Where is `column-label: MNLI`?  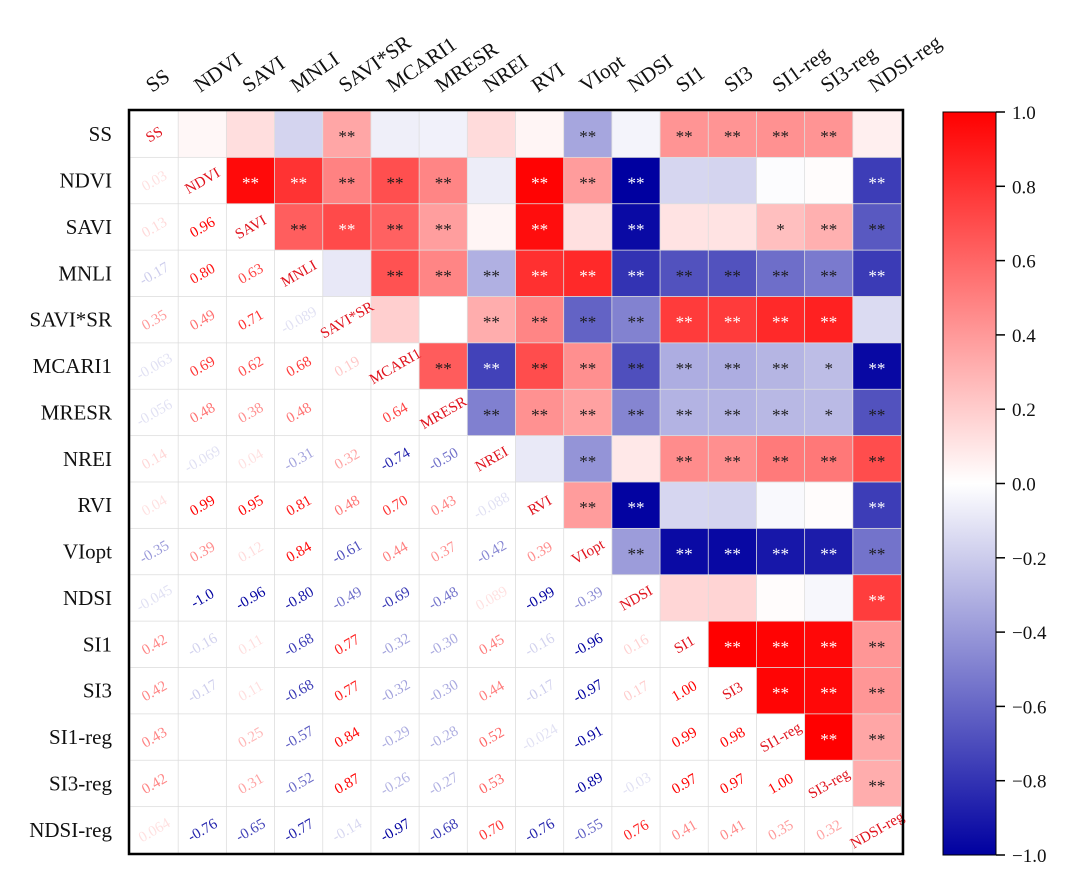 column-label: MNLI is located at coordinates (315, 72).